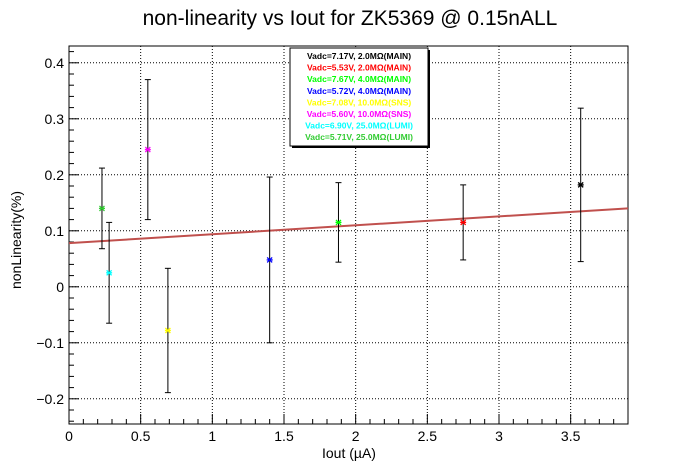  I want to click on x-tick-label: 3.5, so click(571, 436).